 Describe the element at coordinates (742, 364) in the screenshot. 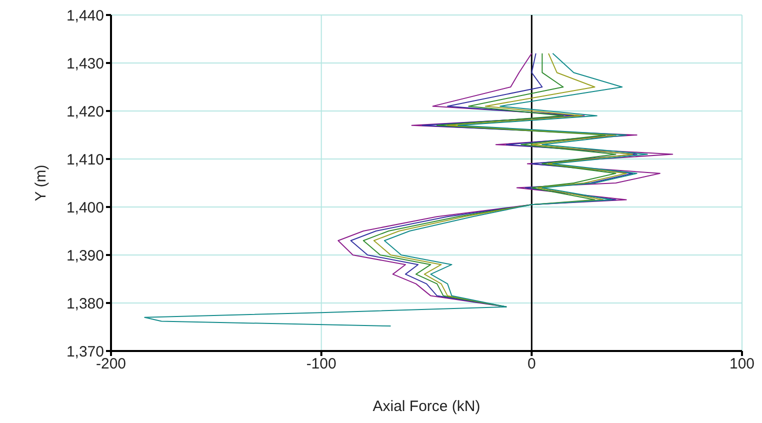

I see `x-tick-label: 100` at that location.